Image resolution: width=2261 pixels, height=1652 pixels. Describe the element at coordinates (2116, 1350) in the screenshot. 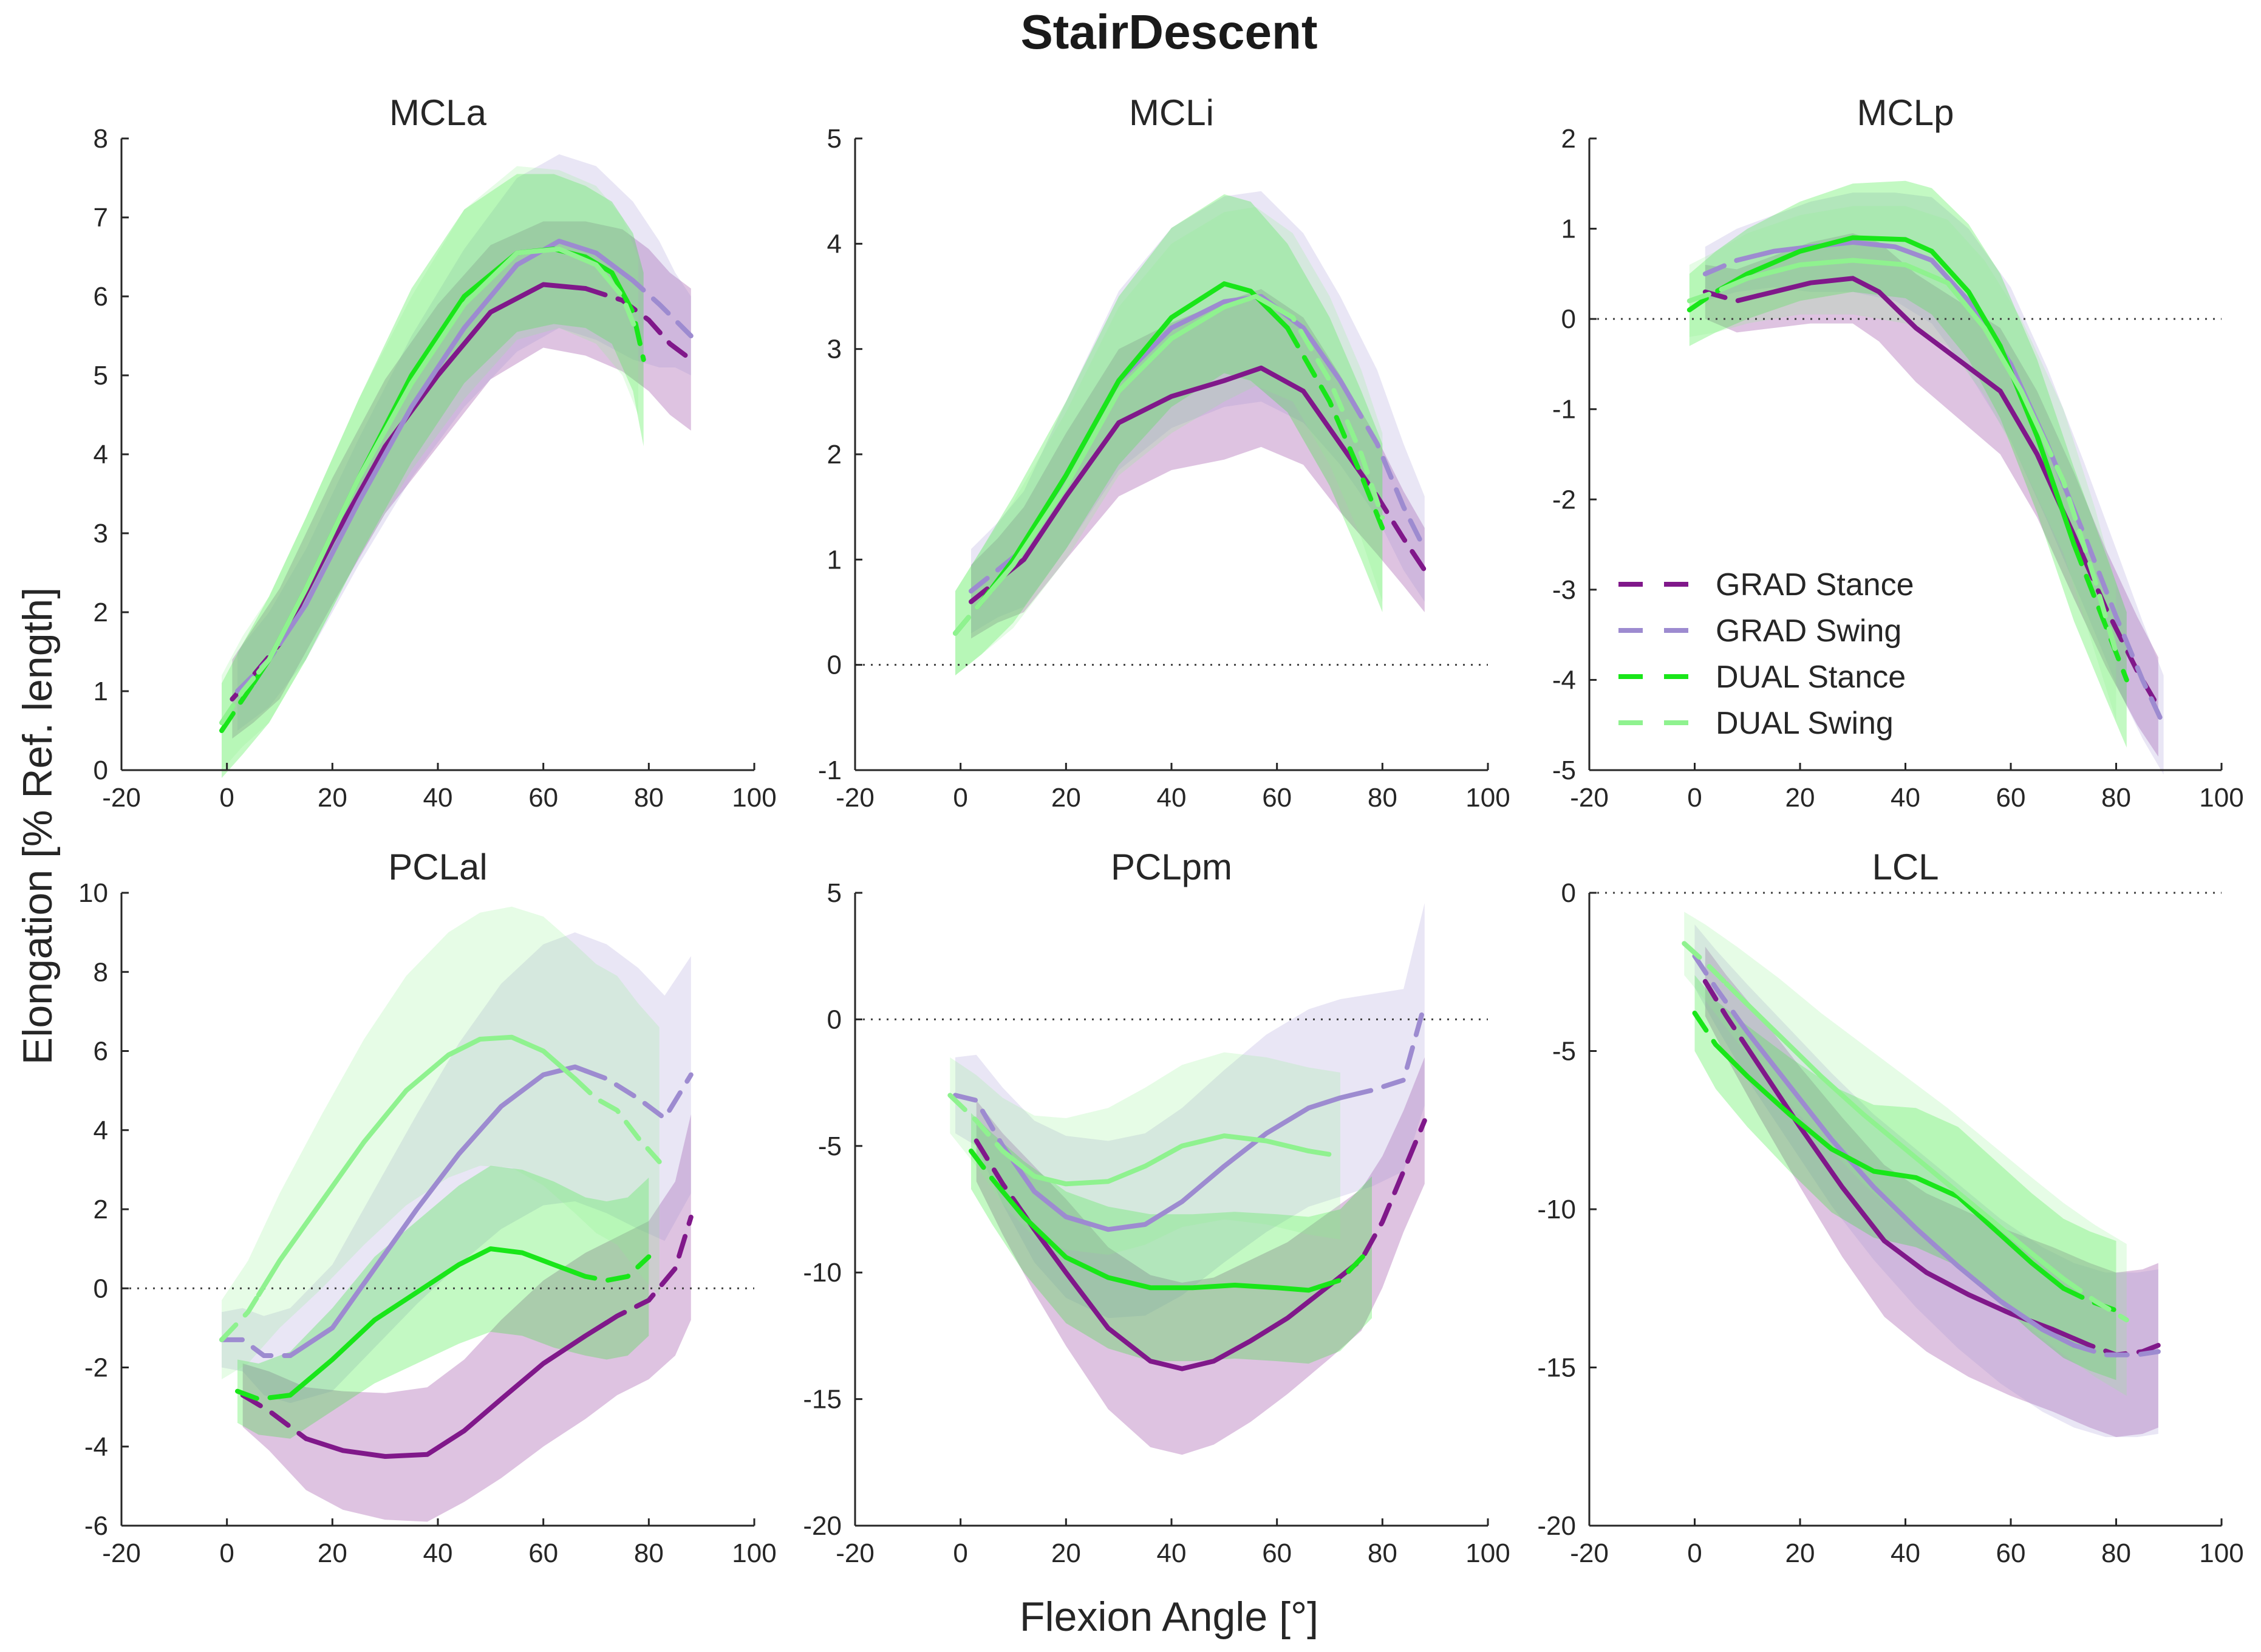

I see `lcl-line-grad-swing-end` at that location.